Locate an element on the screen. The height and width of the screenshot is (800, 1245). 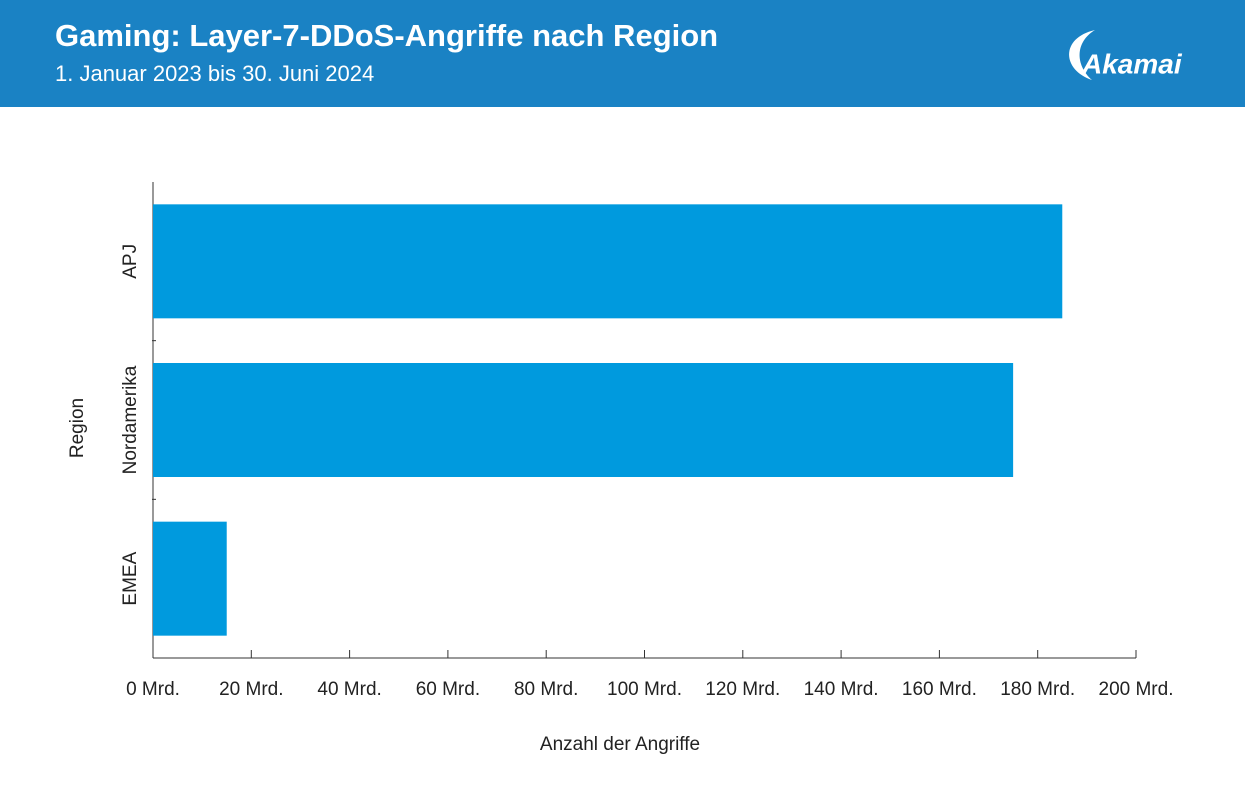
header-band is located at coordinates (622, 53).